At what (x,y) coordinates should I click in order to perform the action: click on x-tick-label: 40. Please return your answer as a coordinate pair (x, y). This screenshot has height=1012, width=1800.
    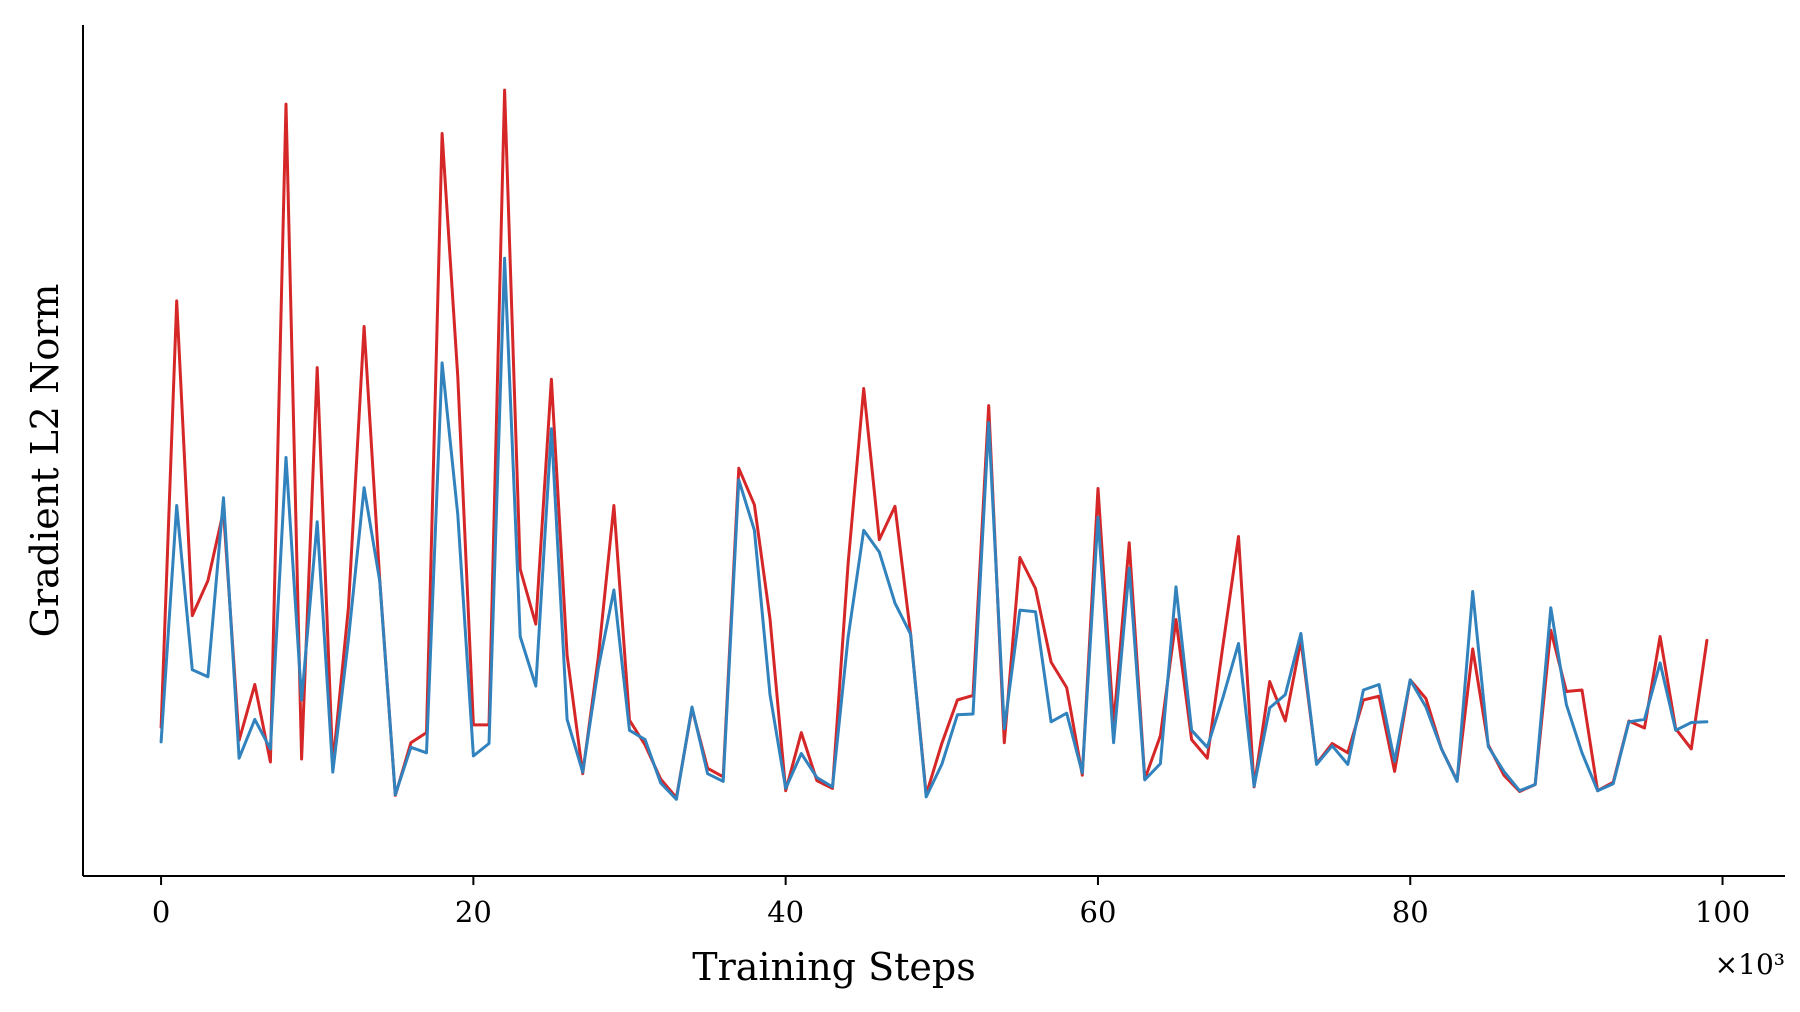
    Looking at the image, I should click on (785, 912).